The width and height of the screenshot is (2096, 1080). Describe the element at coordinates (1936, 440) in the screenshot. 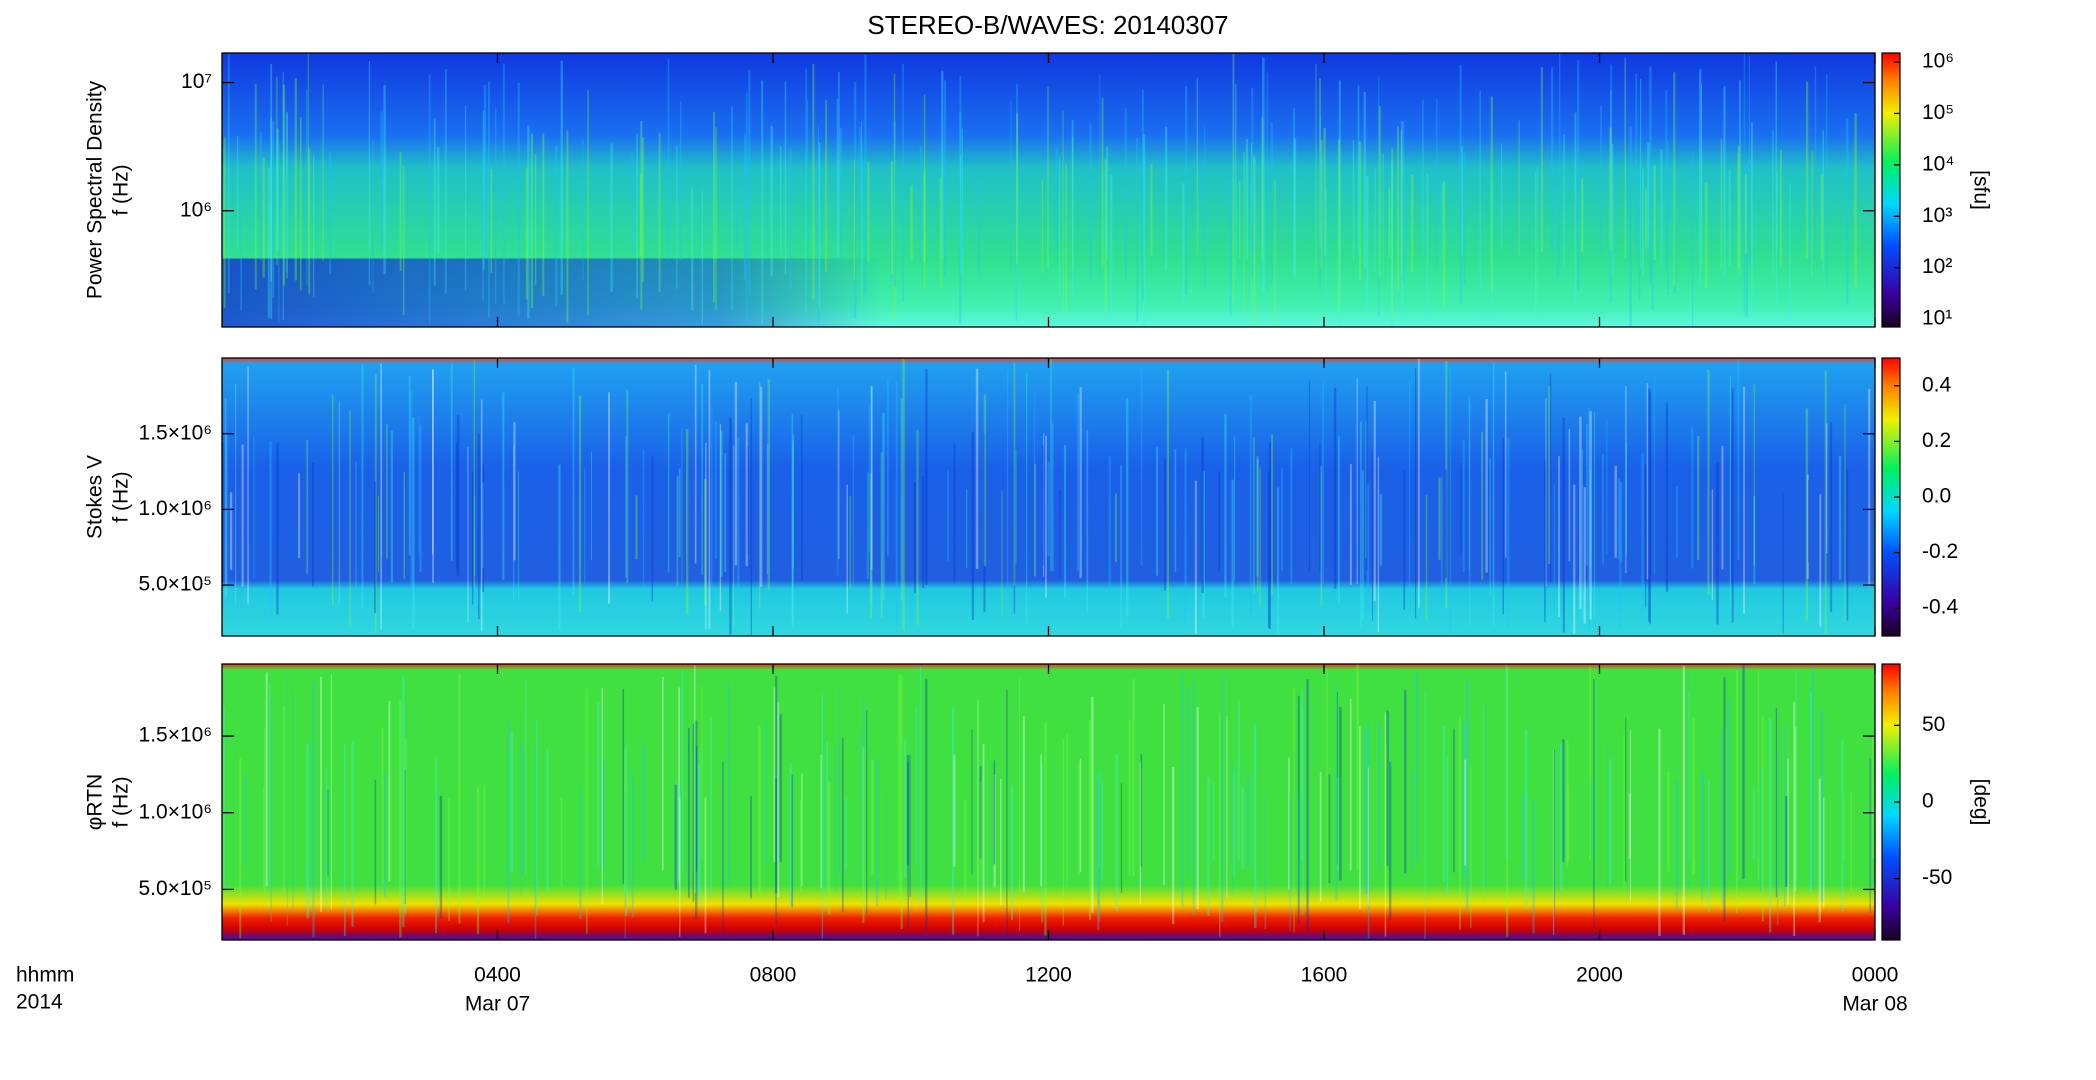

I see `colorbar-tick-label: 0.2` at that location.